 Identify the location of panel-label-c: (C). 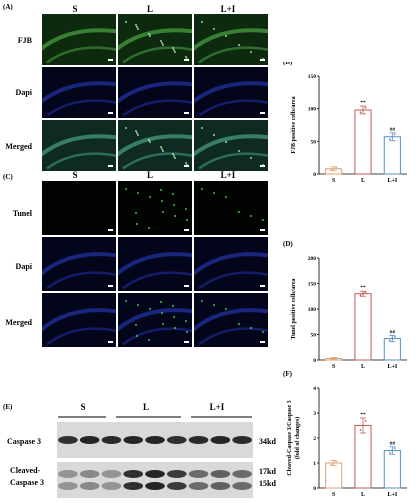
(8, 177).